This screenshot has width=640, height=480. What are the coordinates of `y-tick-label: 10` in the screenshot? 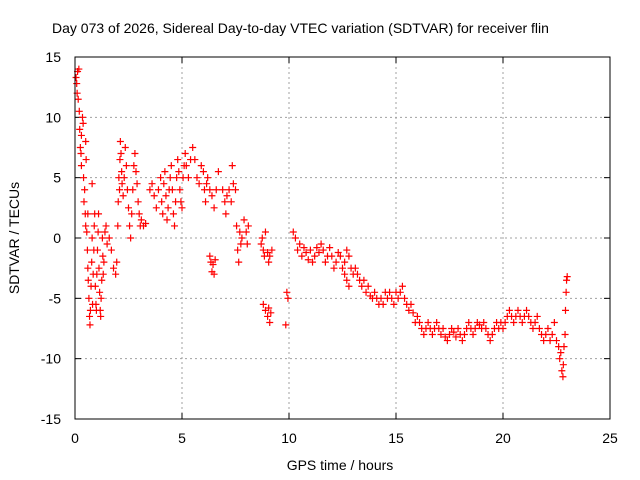 It's located at (53, 117).